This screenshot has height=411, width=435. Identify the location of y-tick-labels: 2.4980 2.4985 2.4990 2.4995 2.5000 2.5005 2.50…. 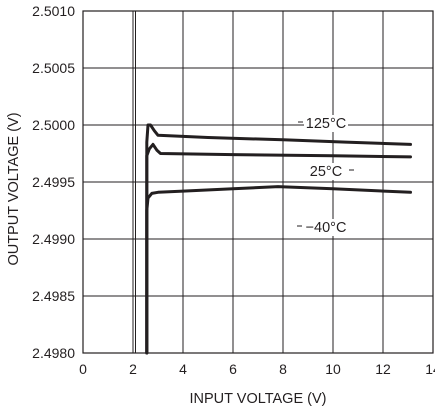
(53, 182).